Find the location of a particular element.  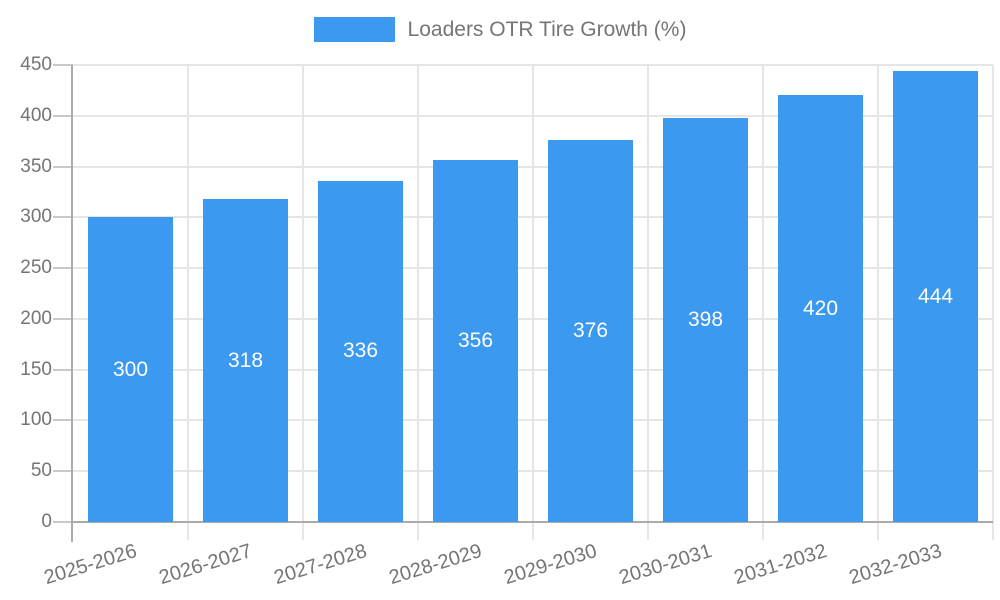

bar-2028-2029 is located at coordinates (475, 341).